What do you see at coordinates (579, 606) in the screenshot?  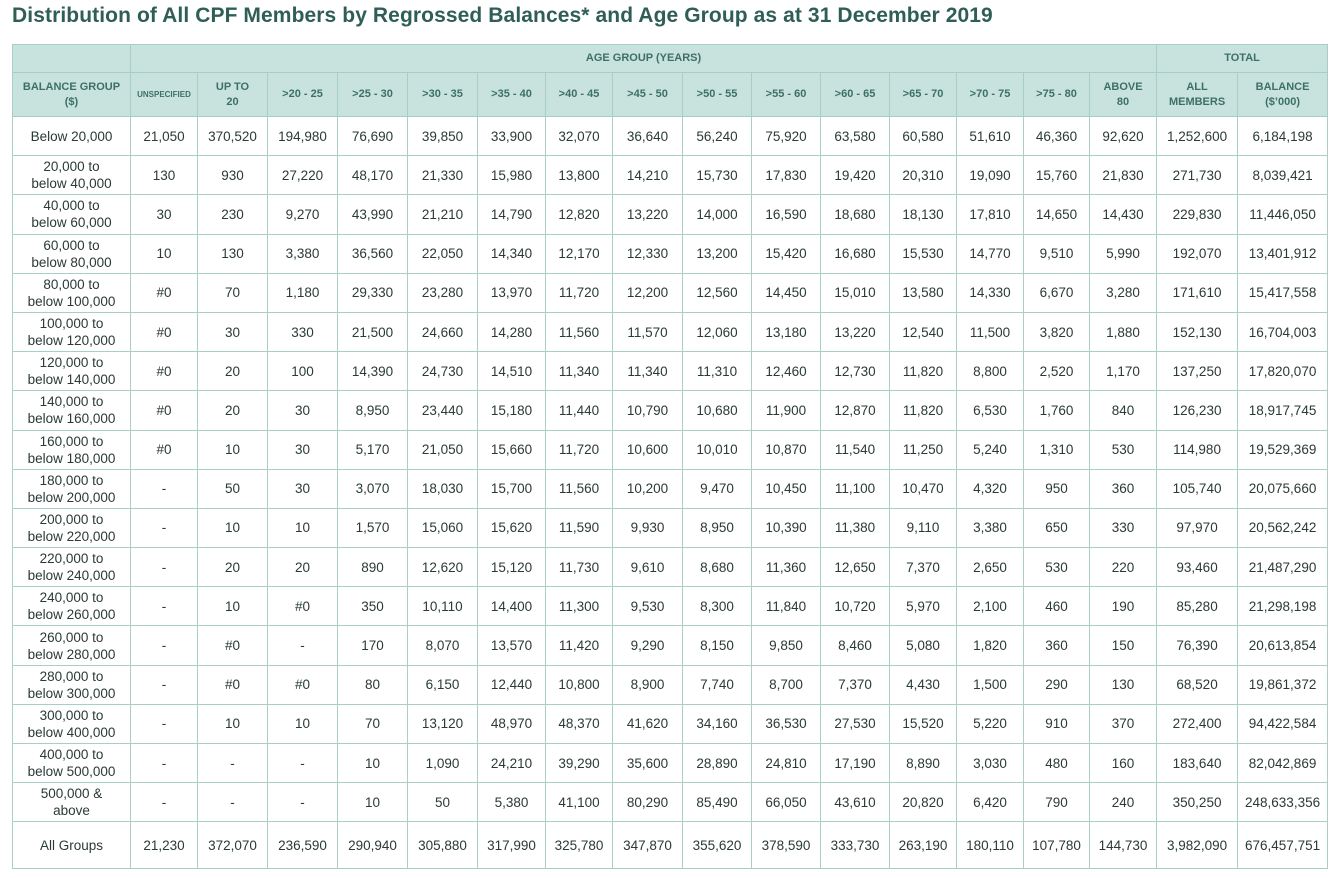 I see `table-cell: 11,300` at bounding box center [579, 606].